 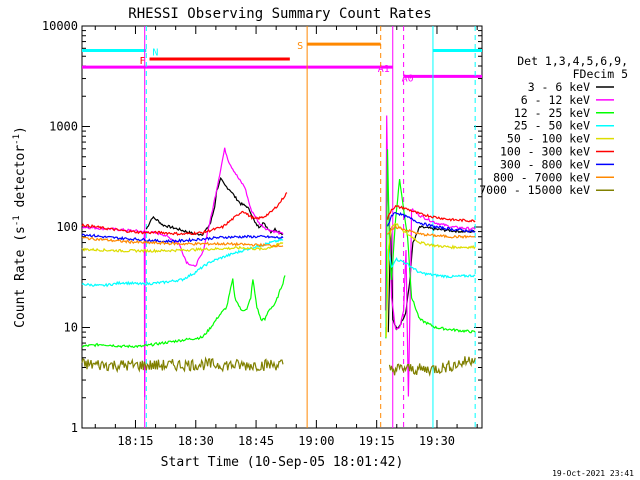 What do you see at coordinates (196, 441) in the screenshot?
I see `x-tick-label: 18:30` at bounding box center [196, 441].